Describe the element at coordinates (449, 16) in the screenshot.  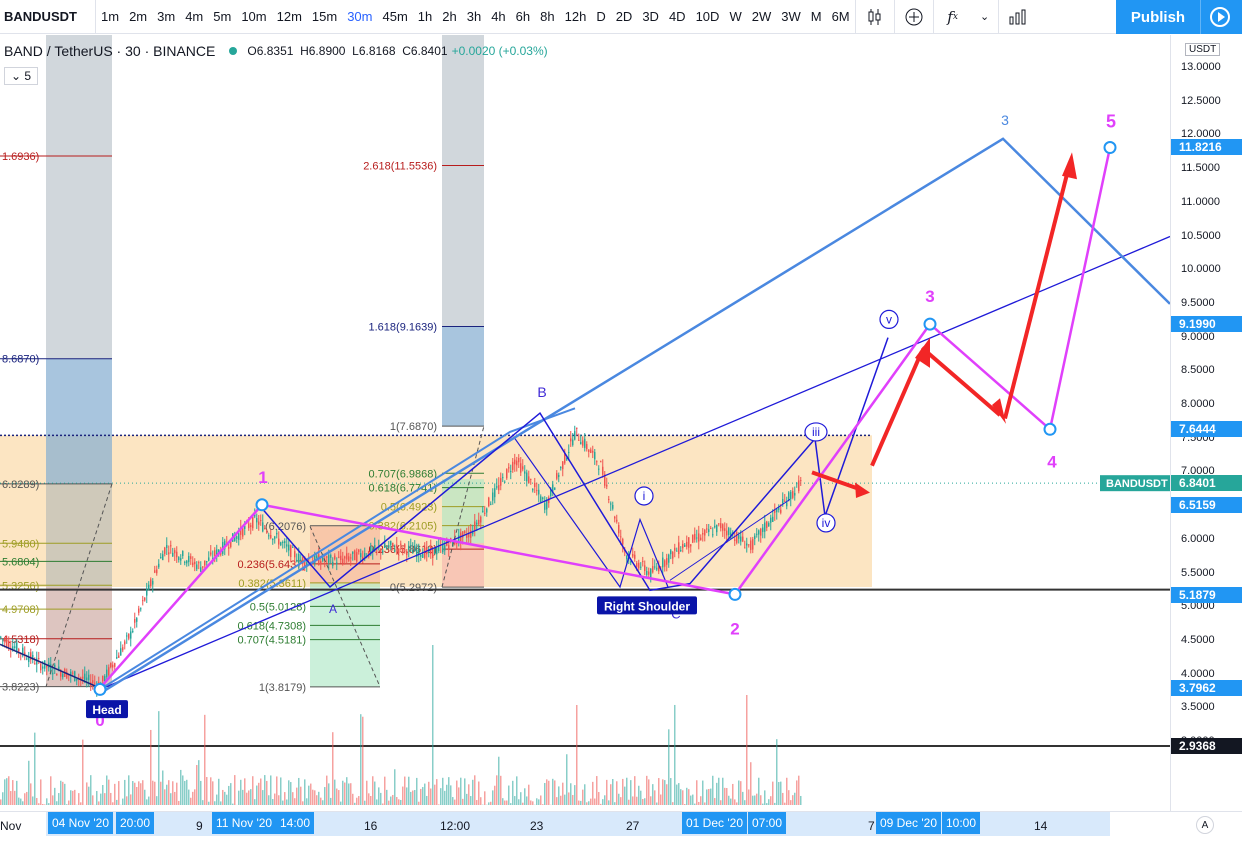
I see `interval-2h: 2h` at that location.